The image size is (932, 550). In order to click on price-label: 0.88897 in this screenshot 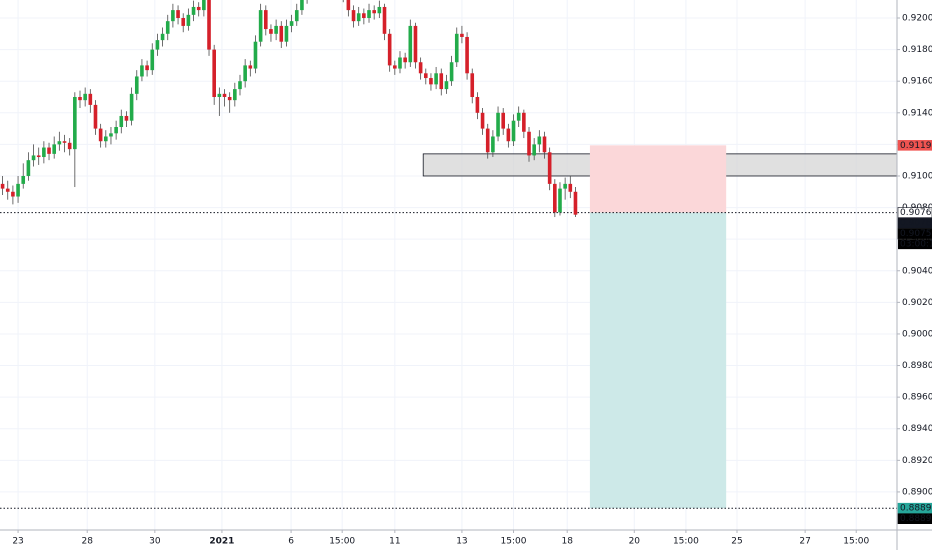, I will do `click(916, 509)`.